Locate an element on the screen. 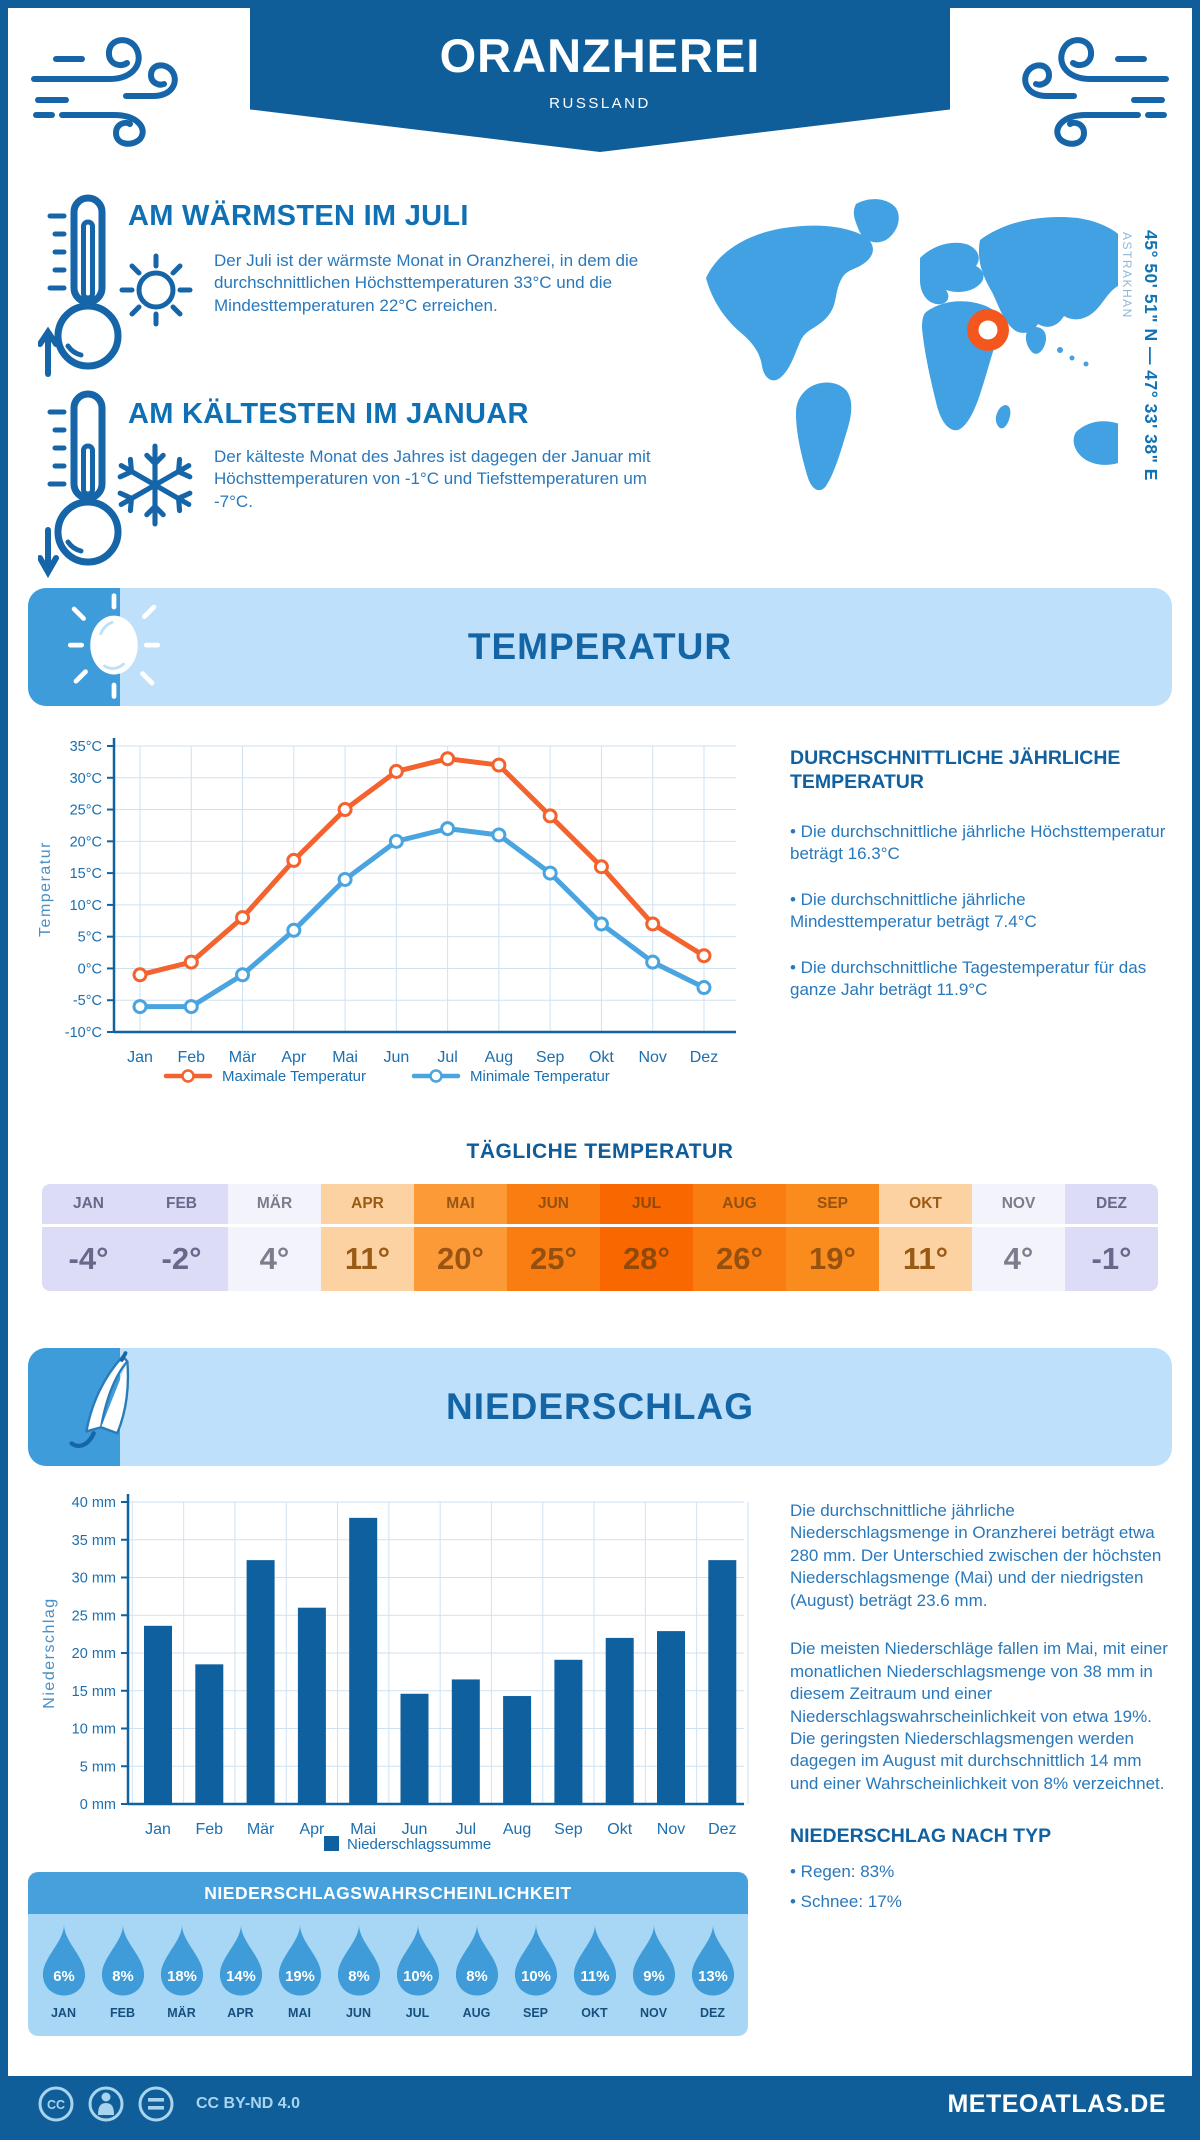  cold-heading: AM KÄLTESTEN IM JANUAR is located at coordinates (328, 414).